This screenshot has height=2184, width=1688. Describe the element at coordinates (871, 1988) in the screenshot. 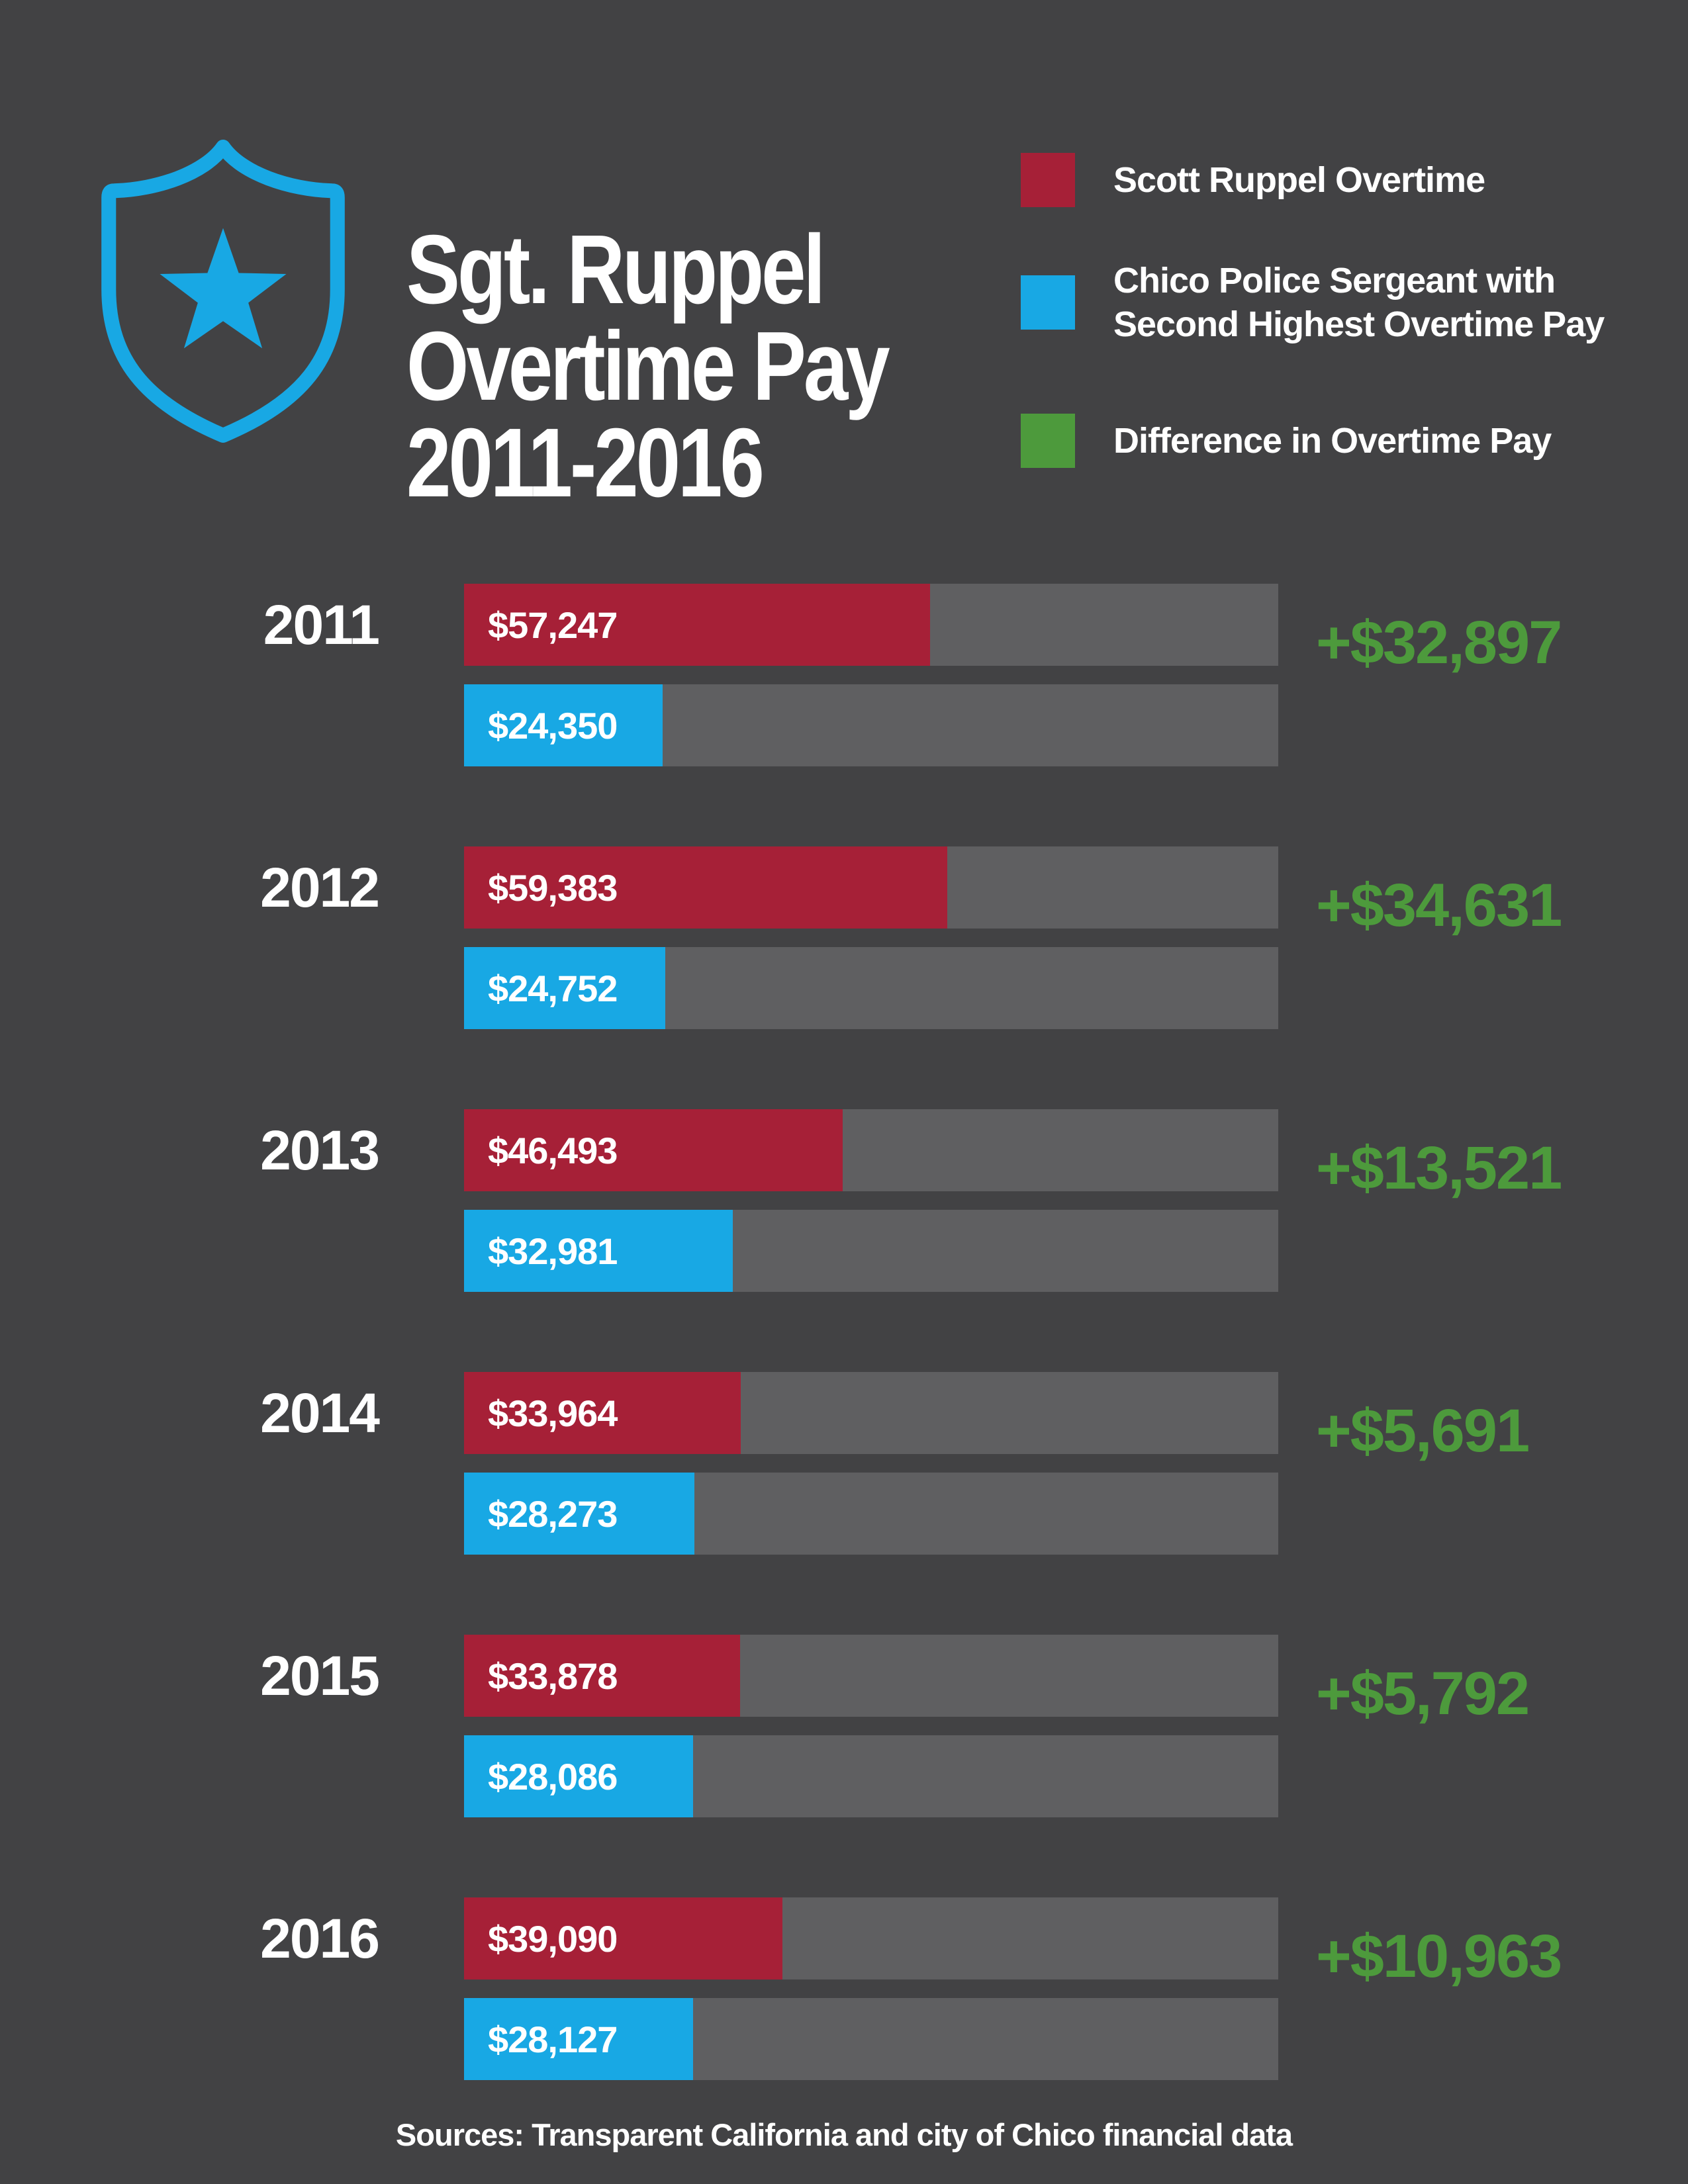

I see `bar-pair: $39,090 $28,127` at that location.